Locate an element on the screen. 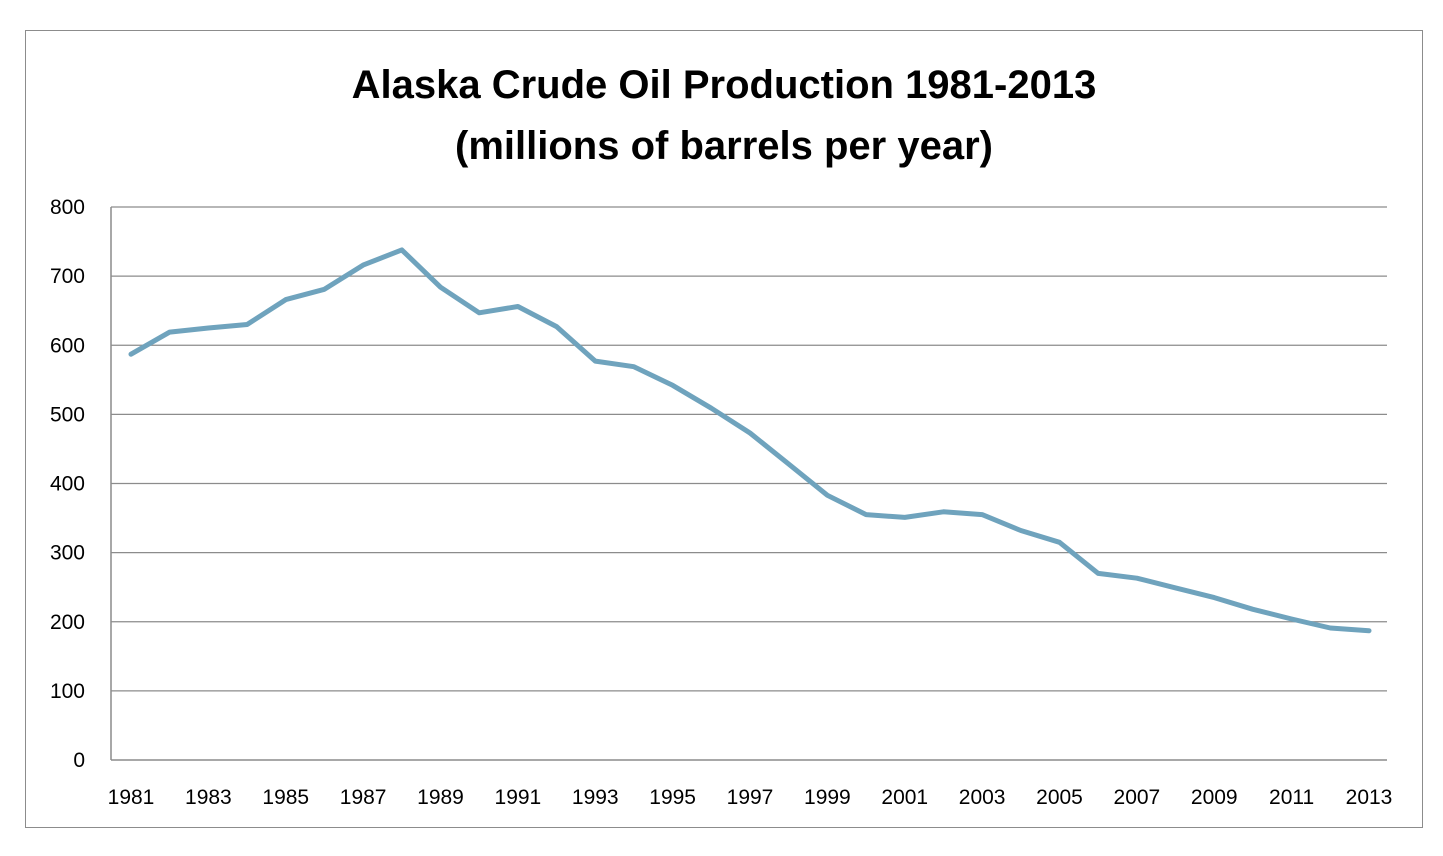 The height and width of the screenshot is (856, 1443). x-tick-label: 1983 is located at coordinates (208, 797).